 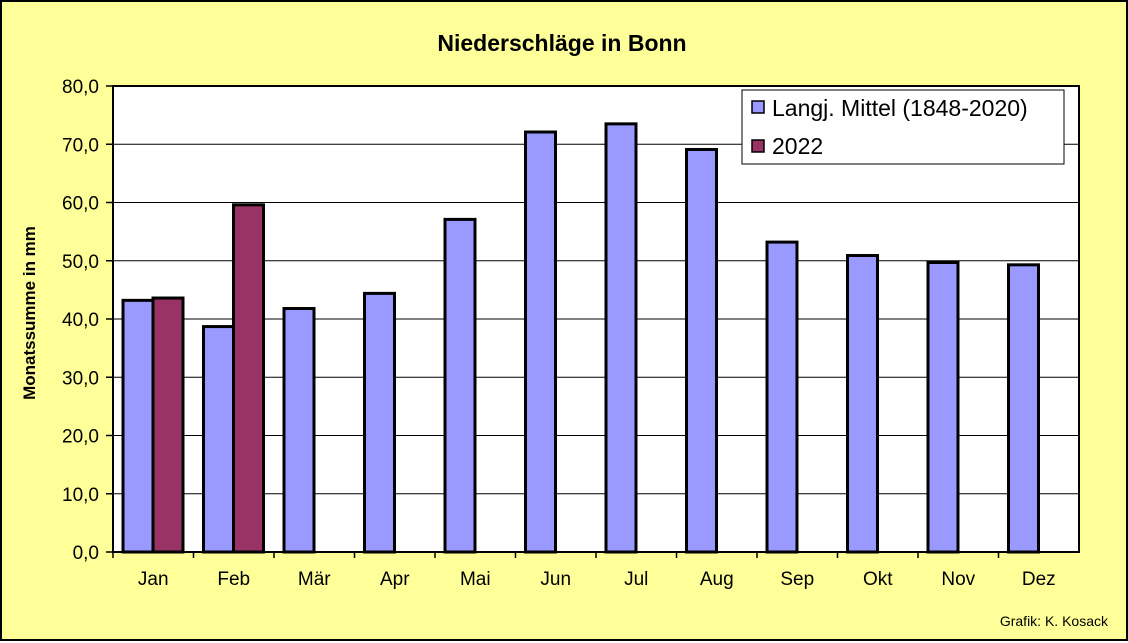 I want to click on y-axis-title: Monatssumme in mm, so click(x=29, y=313).